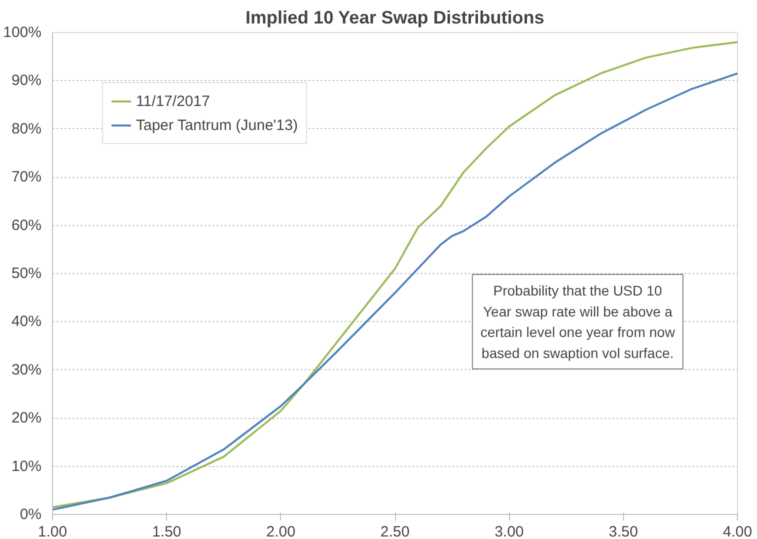  What do you see at coordinates (395, 531) in the screenshot?
I see `x-tick-label: 2.50` at bounding box center [395, 531].